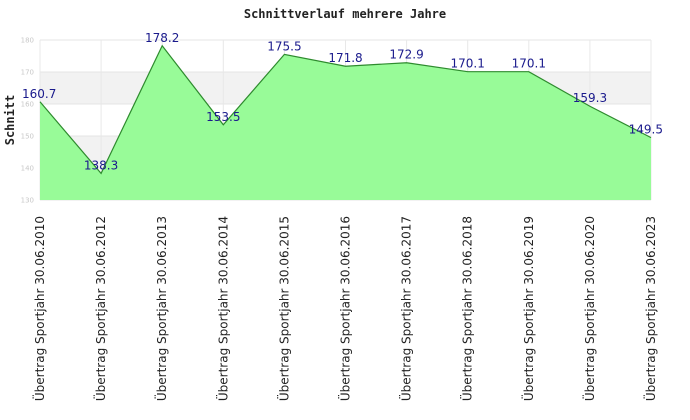 The image size is (690, 420). I want to click on data-label: 153.5, so click(223, 117).